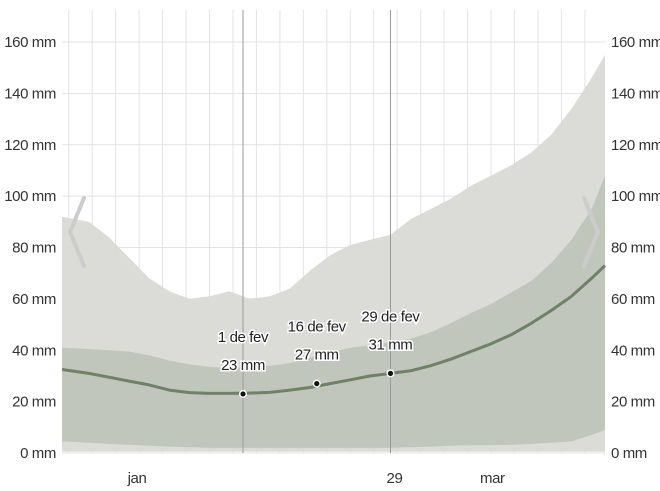  I want to click on x-tick-label: jan, so click(137, 478).